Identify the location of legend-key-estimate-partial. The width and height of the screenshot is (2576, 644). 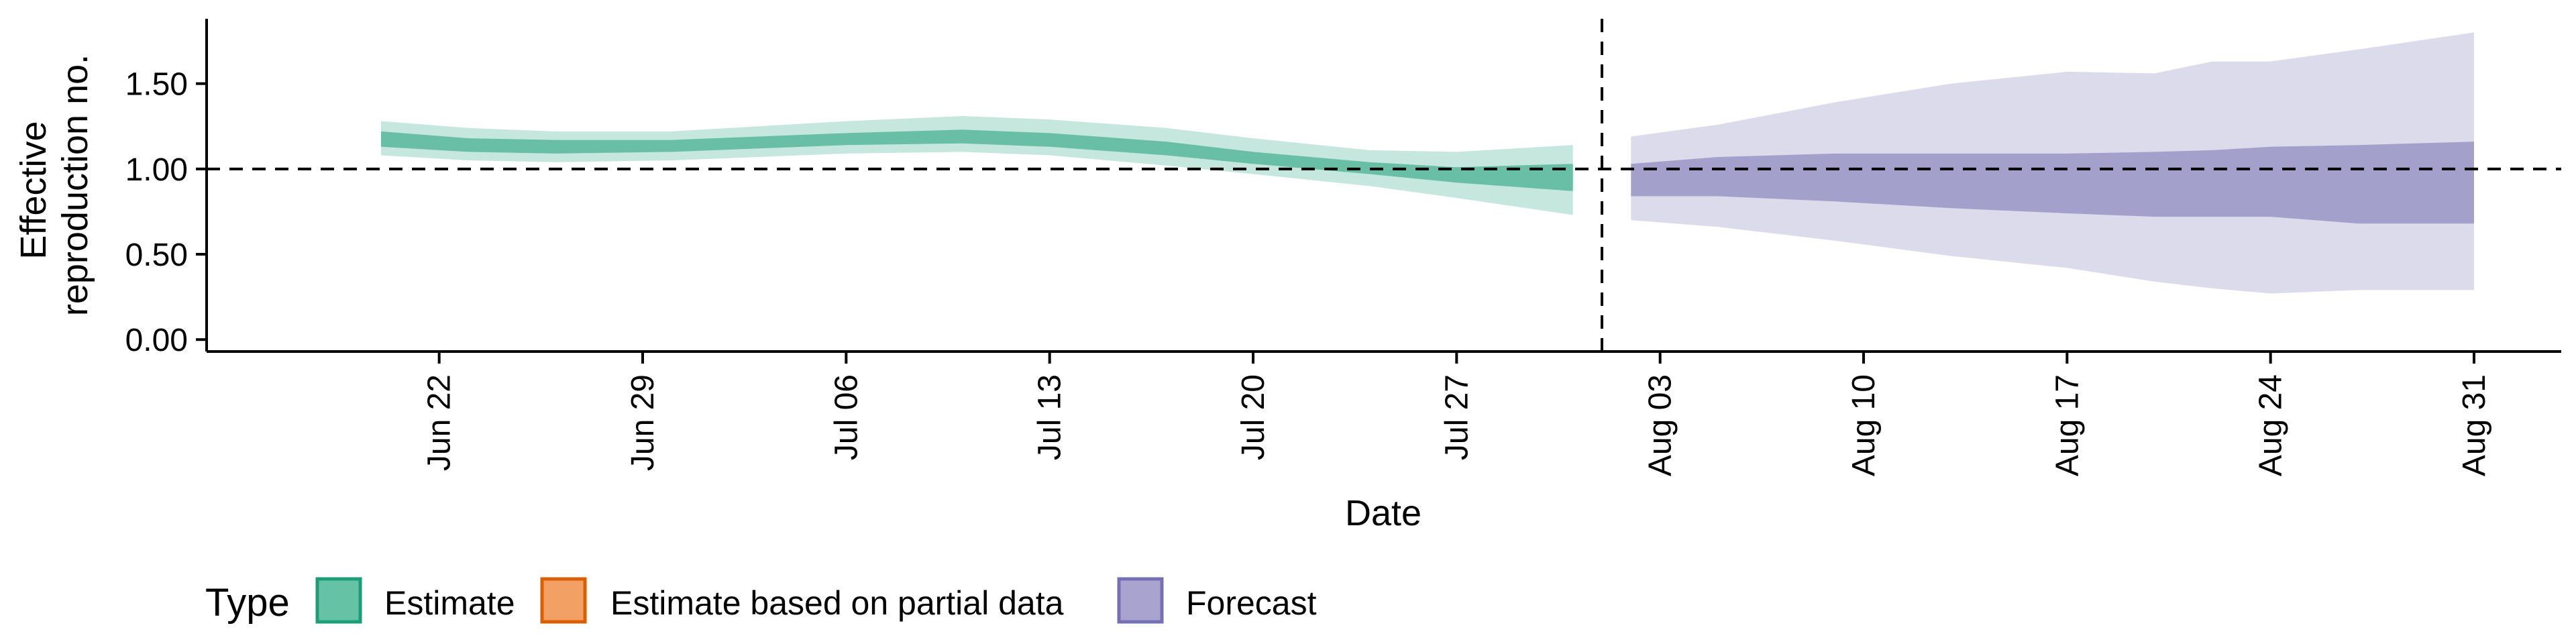
(563, 600).